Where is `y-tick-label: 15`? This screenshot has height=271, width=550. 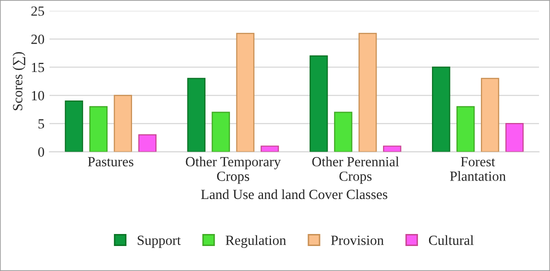
y-tick-label: 15 is located at coordinates (38, 67).